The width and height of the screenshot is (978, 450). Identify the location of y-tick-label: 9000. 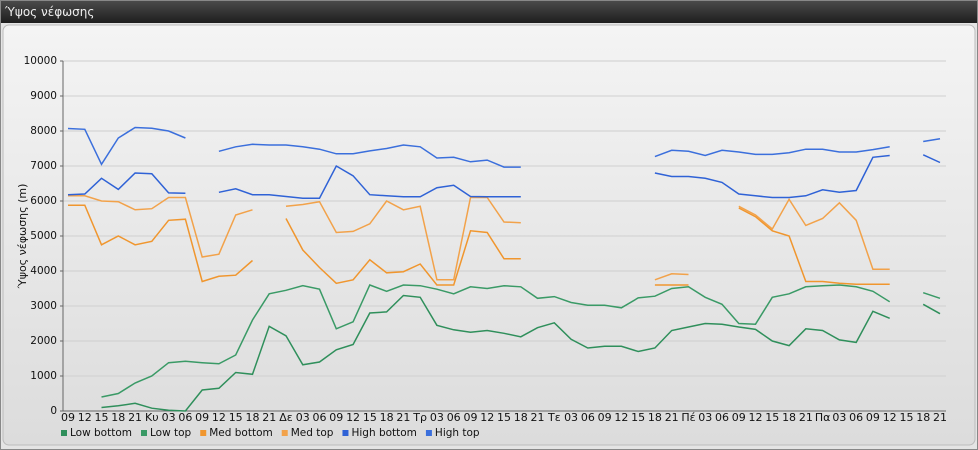
(43, 96).